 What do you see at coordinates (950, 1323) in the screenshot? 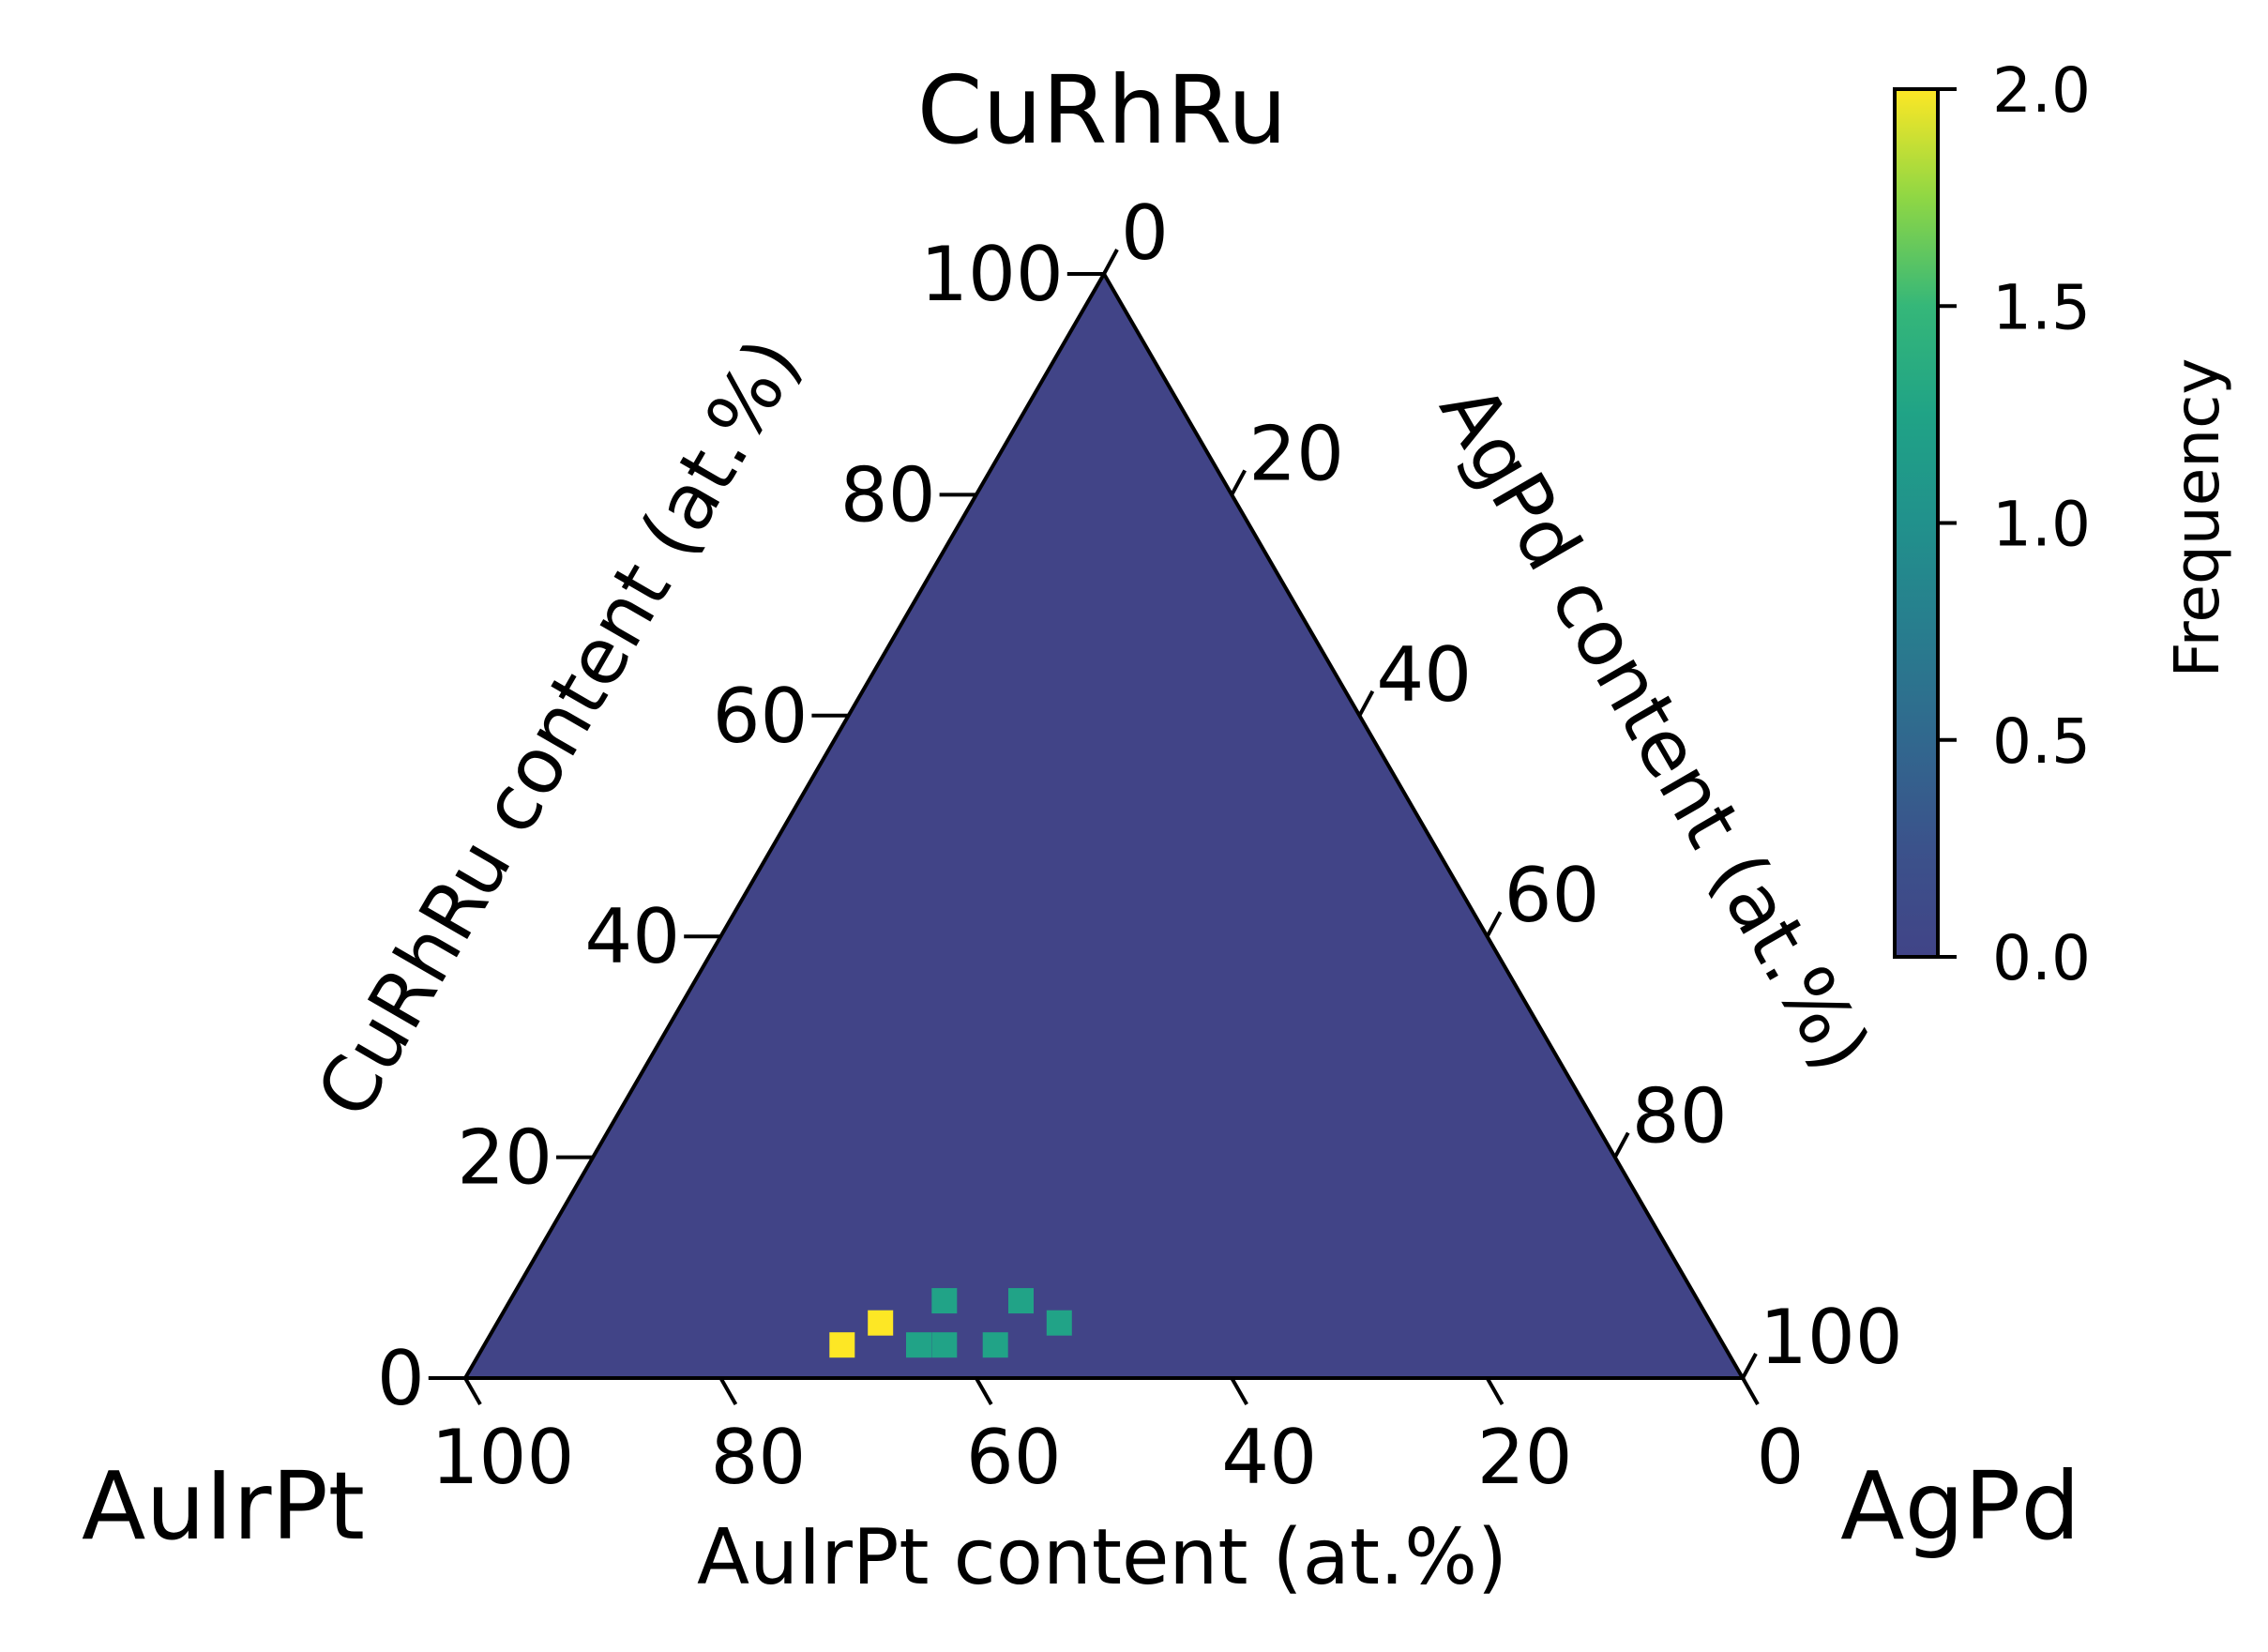
I see `heatmap-cells` at bounding box center [950, 1323].